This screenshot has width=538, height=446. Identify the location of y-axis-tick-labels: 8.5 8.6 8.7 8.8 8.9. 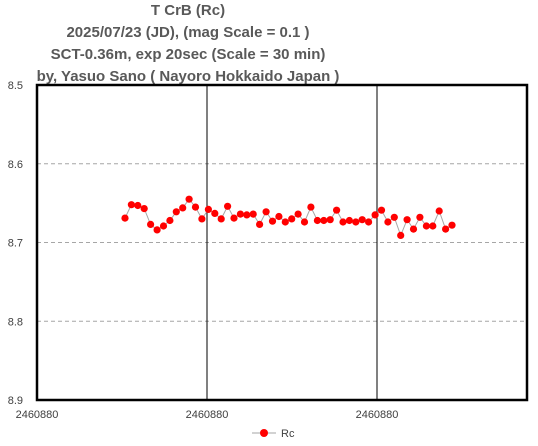
(15, 243).